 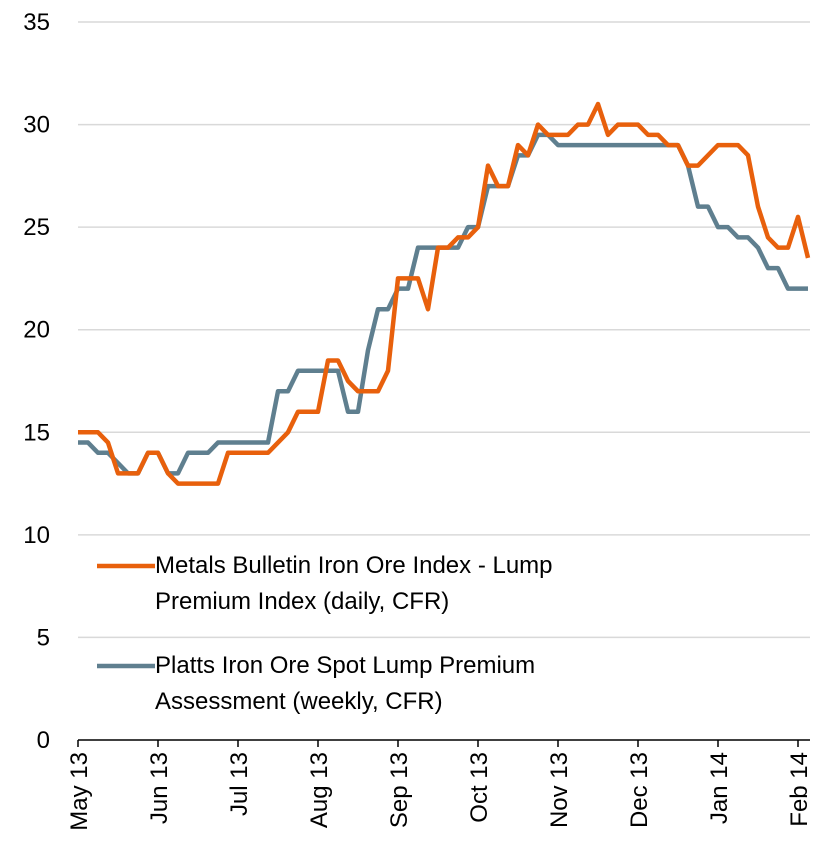 What do you see at coordinates (79, 791) in the screenshot?
I see `x-tick-label: May 13` at bounding box center [79, 791].